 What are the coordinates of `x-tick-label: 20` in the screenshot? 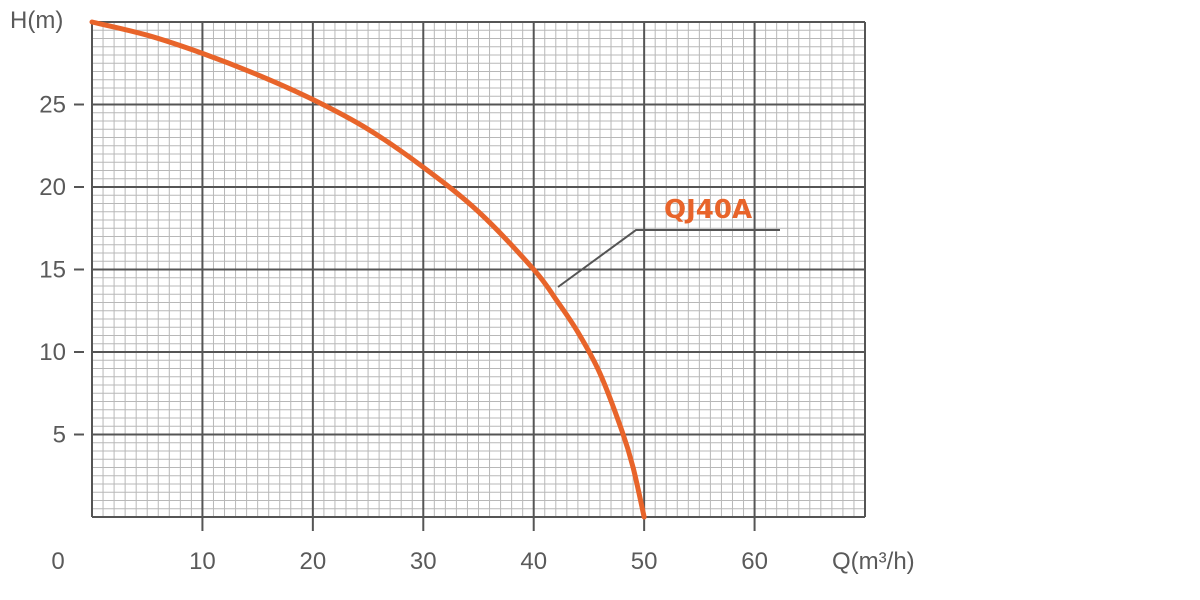 It's located at (313, 561).